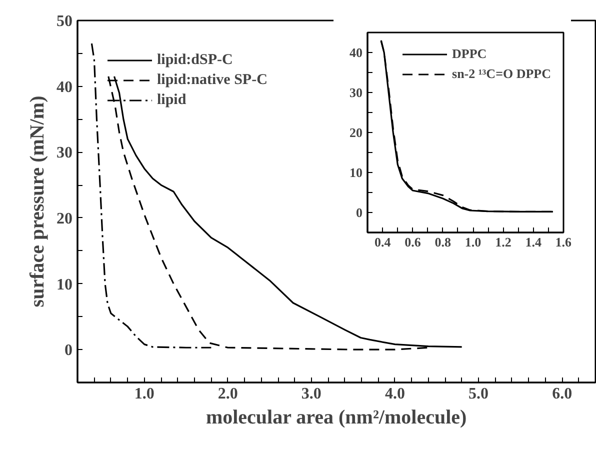 This screenshot has height=455, width=596. I want to click on x-tick-label: 4.0, so click(394, 394).